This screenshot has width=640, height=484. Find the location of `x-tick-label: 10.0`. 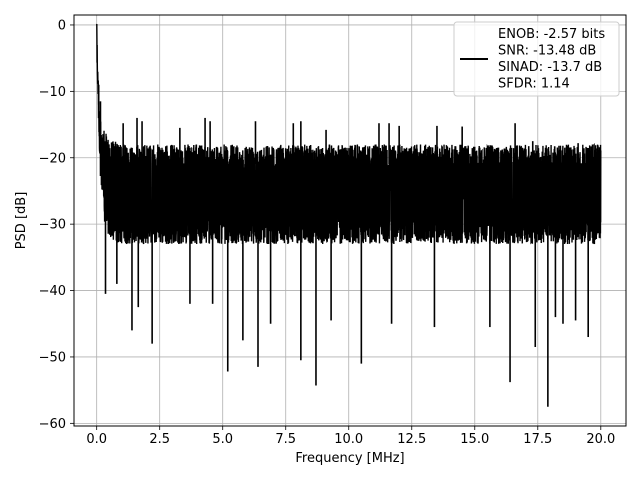

x-tick-label: 10.0 is located at coordinates (348, 439).